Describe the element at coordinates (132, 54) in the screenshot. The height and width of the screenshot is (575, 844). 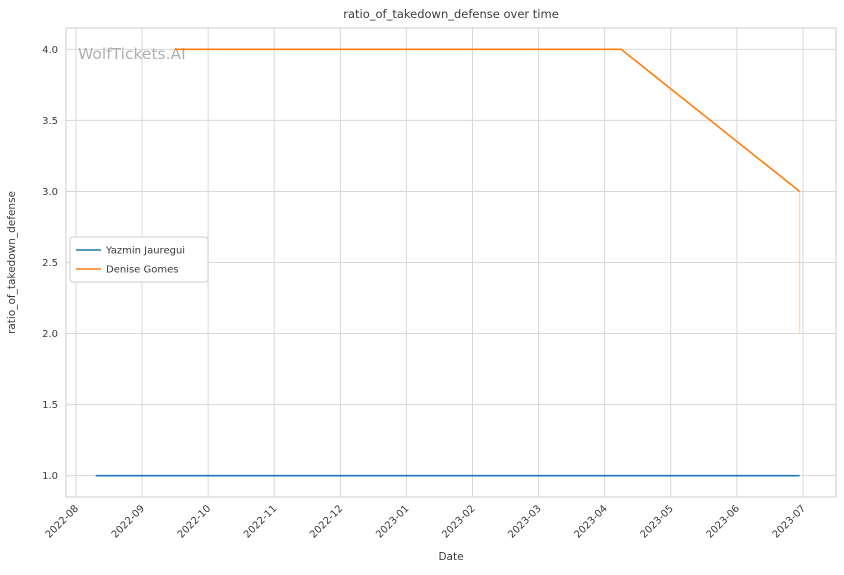
I see `watermark: WolfTickets.AI` at that location.